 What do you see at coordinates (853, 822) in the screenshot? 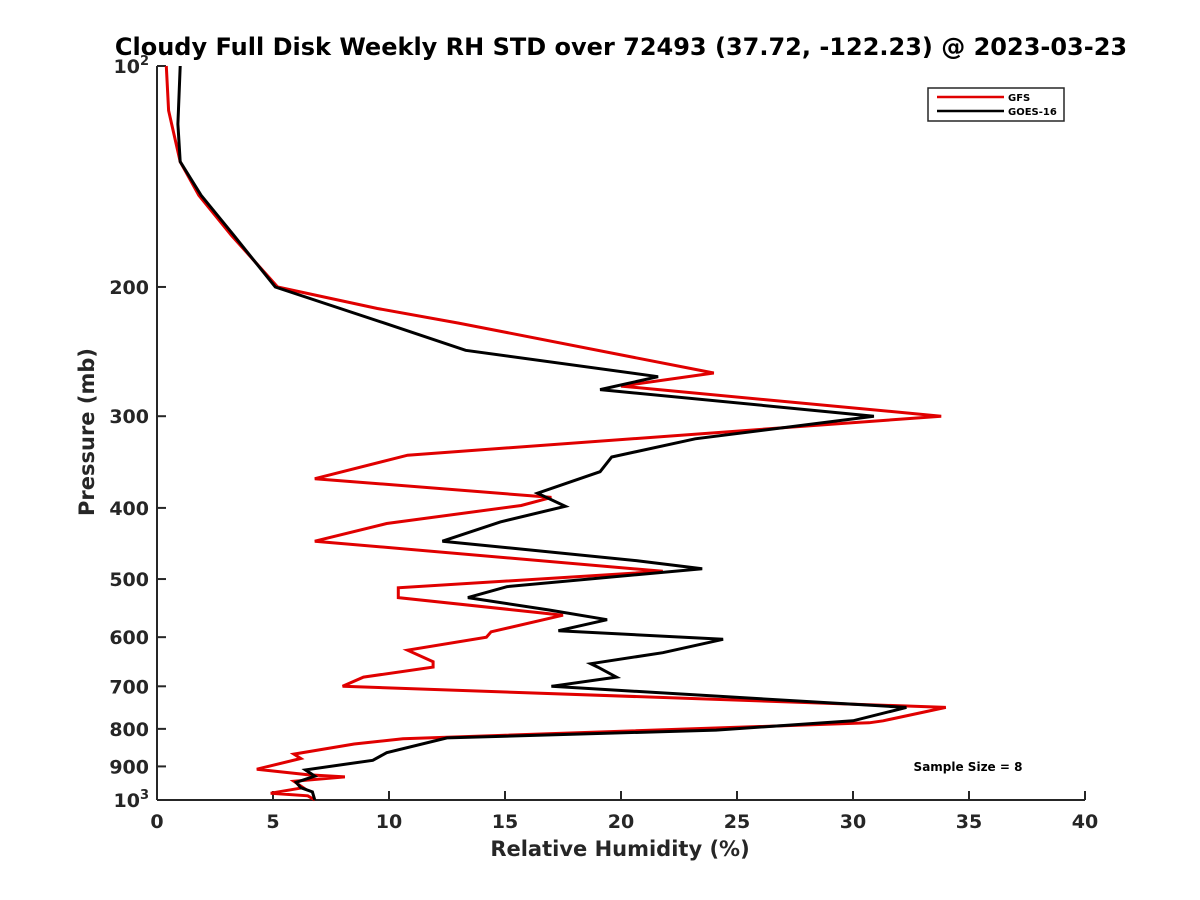
I see `x-tick-label: 30` at bounding box center [853, 822].